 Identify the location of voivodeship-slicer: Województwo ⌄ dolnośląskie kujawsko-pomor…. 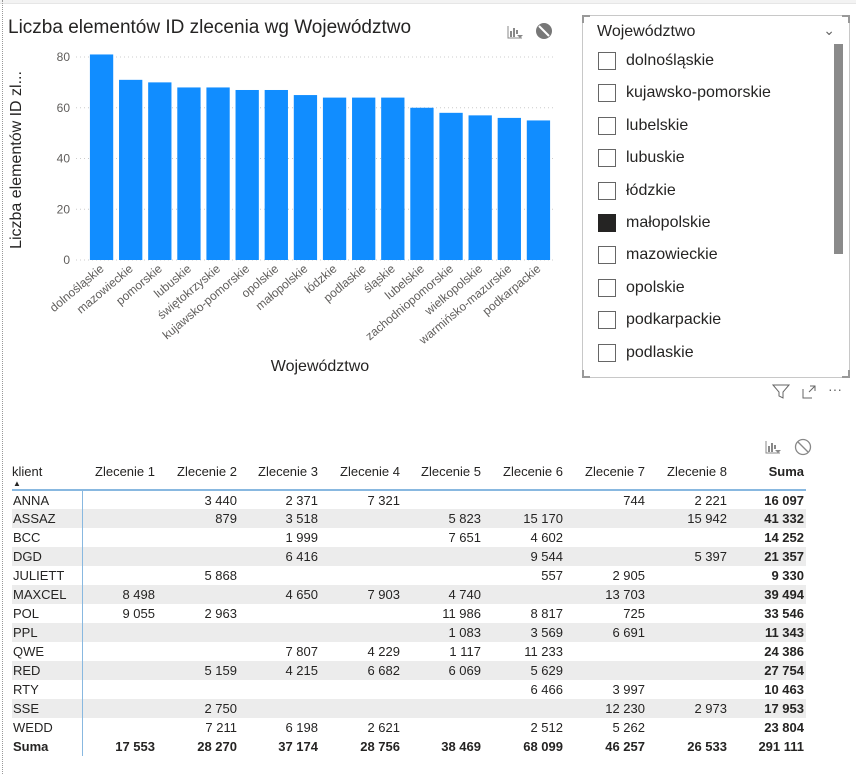
(716, 196).